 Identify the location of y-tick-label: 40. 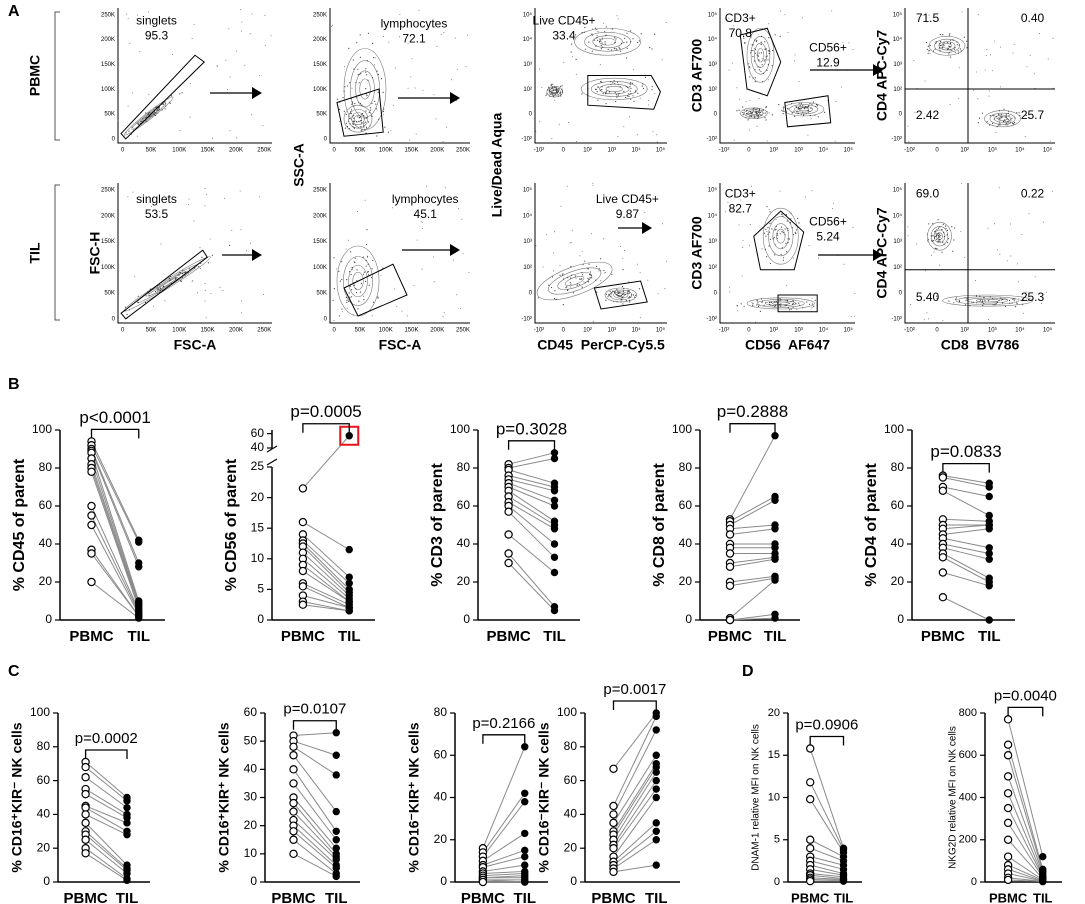
(464, 543).